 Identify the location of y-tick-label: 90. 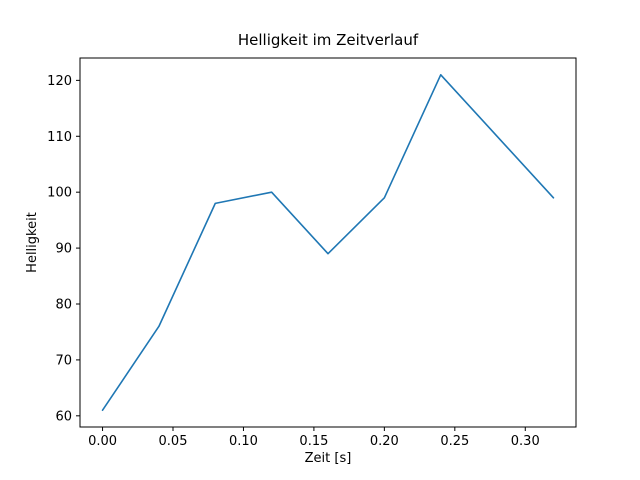
(63, 249).